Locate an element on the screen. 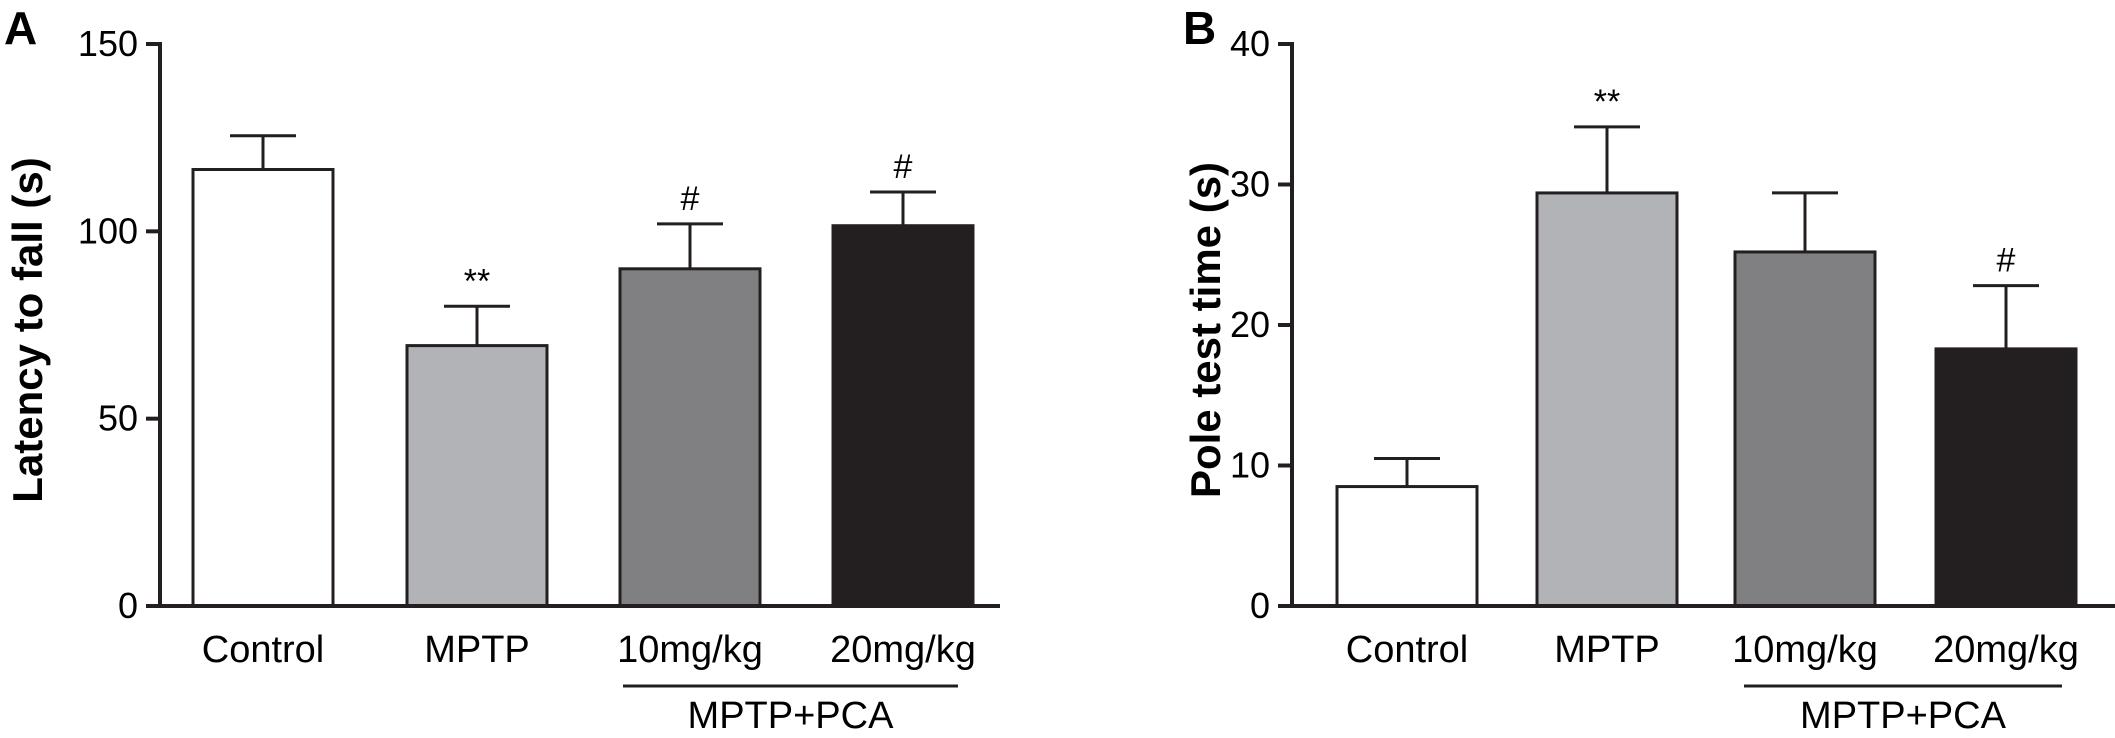  panel-b-y-tick-label: 10 is located at coordinates (1250, 465).